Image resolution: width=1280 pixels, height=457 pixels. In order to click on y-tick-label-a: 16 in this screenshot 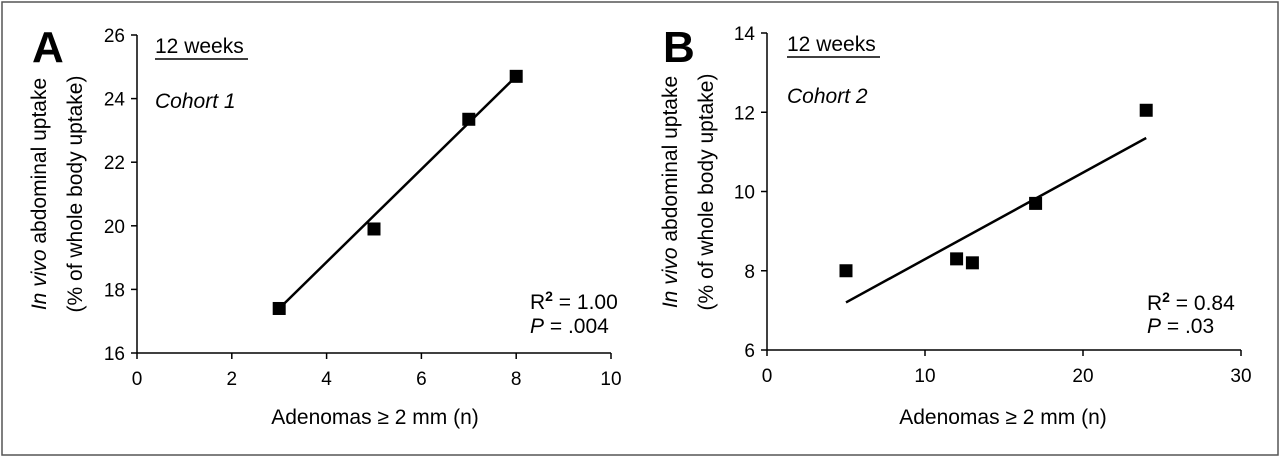, I will do `click(114, 354)`.